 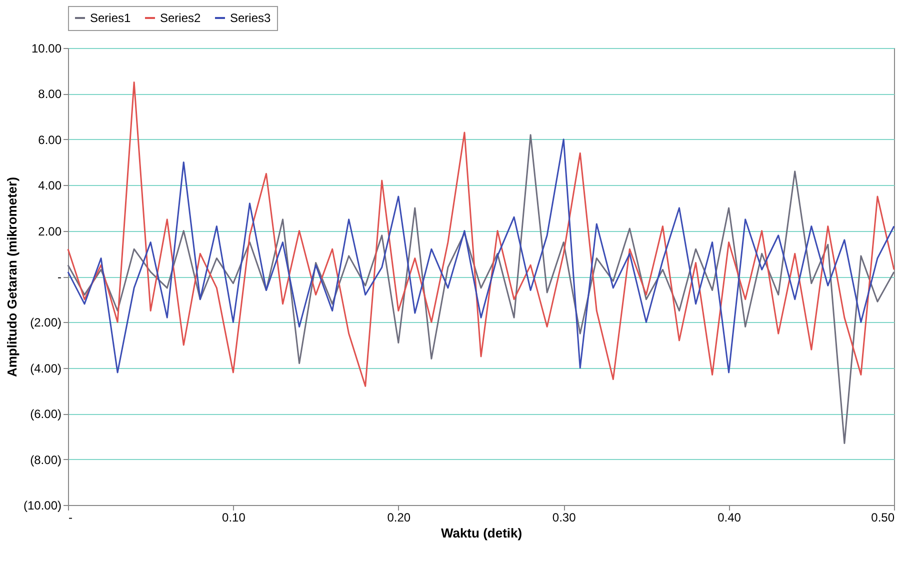 What do you see at coordinates (46, 49) in the screenshot?
I see `y-tick-label: 10.00` at bounding box center [46, 49].